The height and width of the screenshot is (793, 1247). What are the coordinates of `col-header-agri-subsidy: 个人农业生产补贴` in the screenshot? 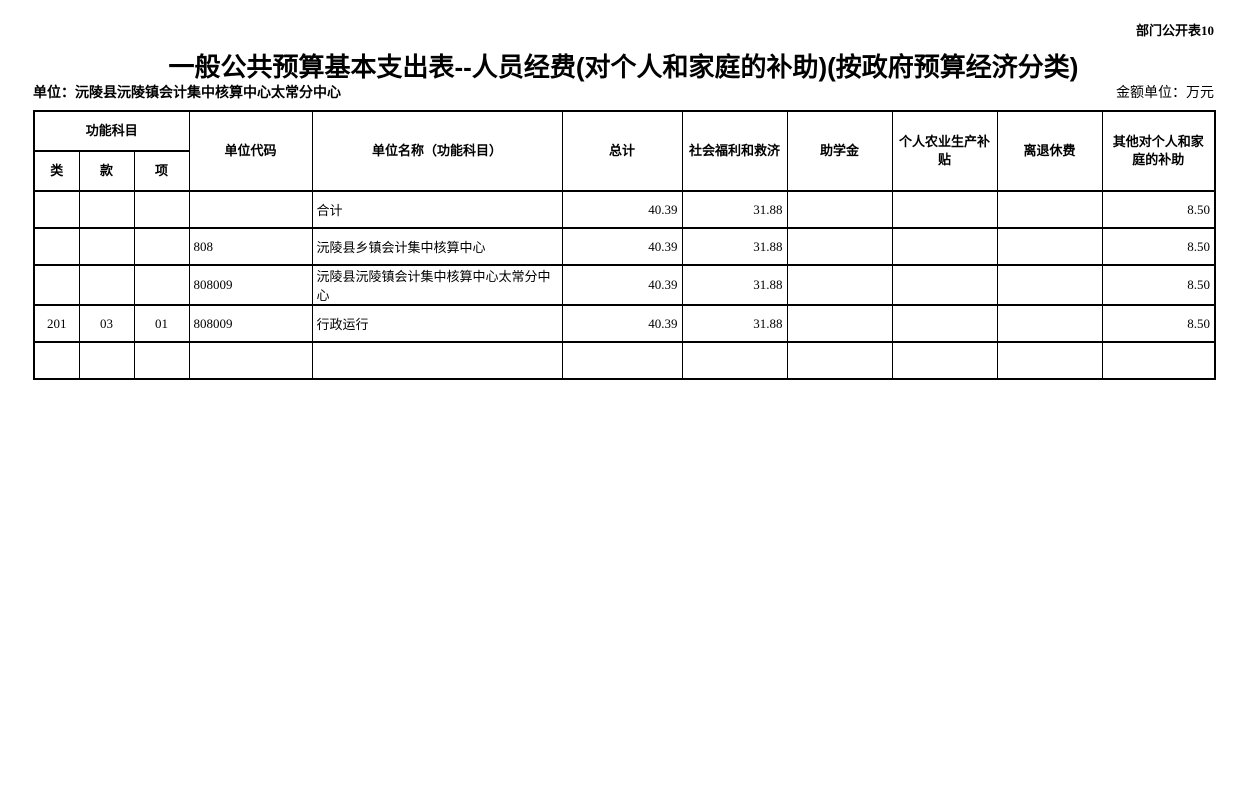 It's located at (944, 151).